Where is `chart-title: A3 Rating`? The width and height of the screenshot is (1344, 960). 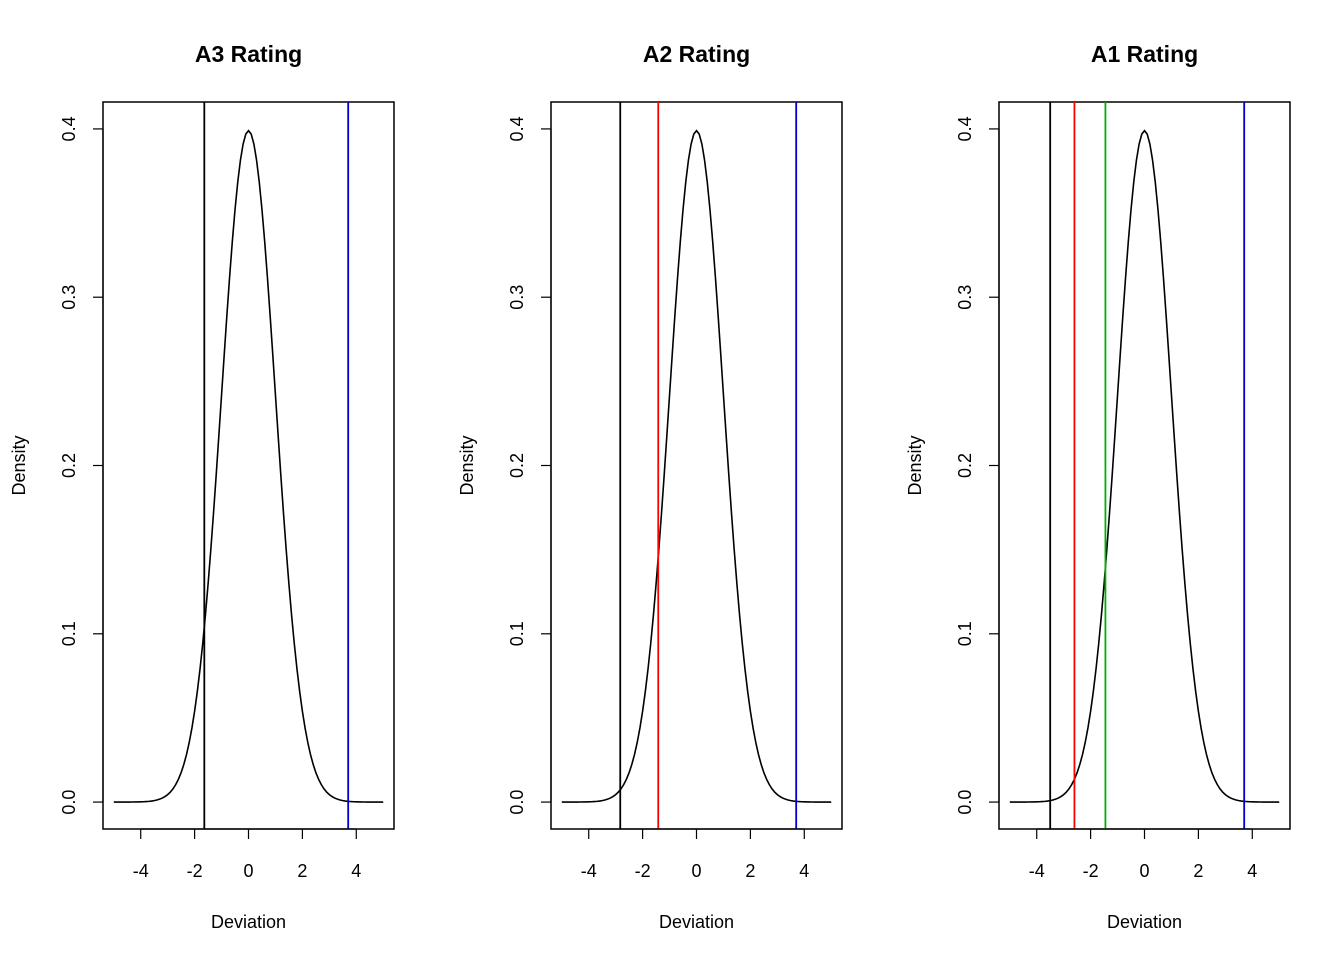 chart-title: A3 Rating is located at coordinates (248, 54).